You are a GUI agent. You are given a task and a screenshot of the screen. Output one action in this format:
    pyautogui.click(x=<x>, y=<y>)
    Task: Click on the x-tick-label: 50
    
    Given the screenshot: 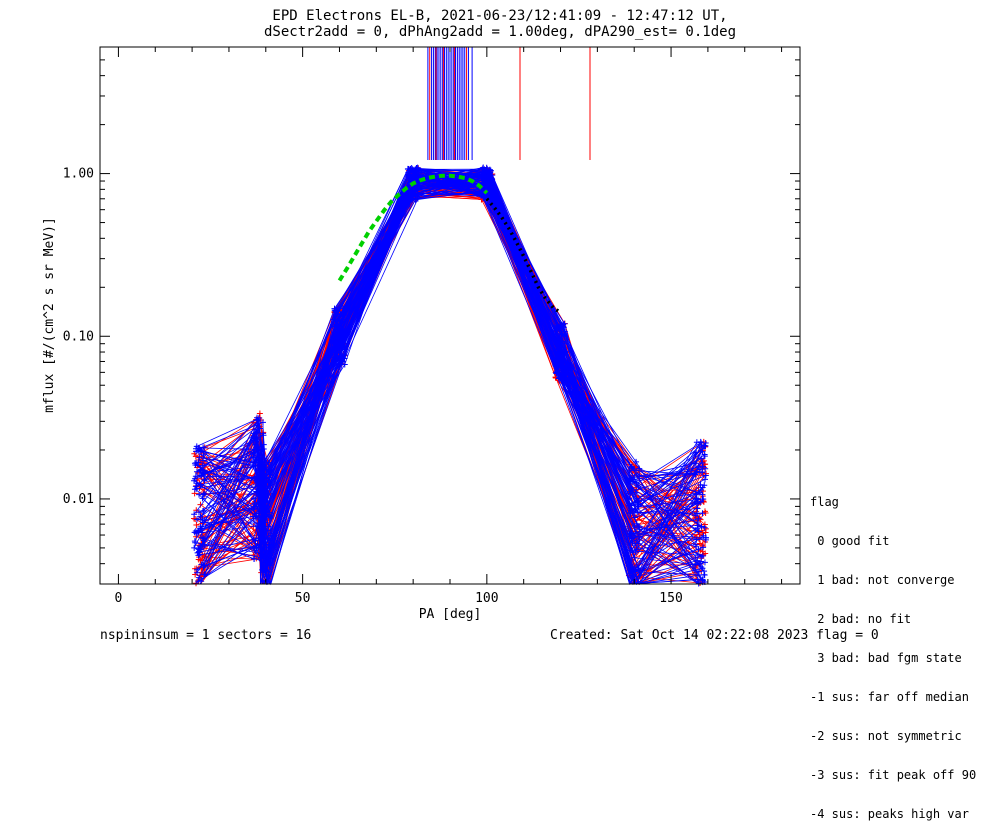 What is the action you would take?
    pyautogui.click(x=303, y=598)
    